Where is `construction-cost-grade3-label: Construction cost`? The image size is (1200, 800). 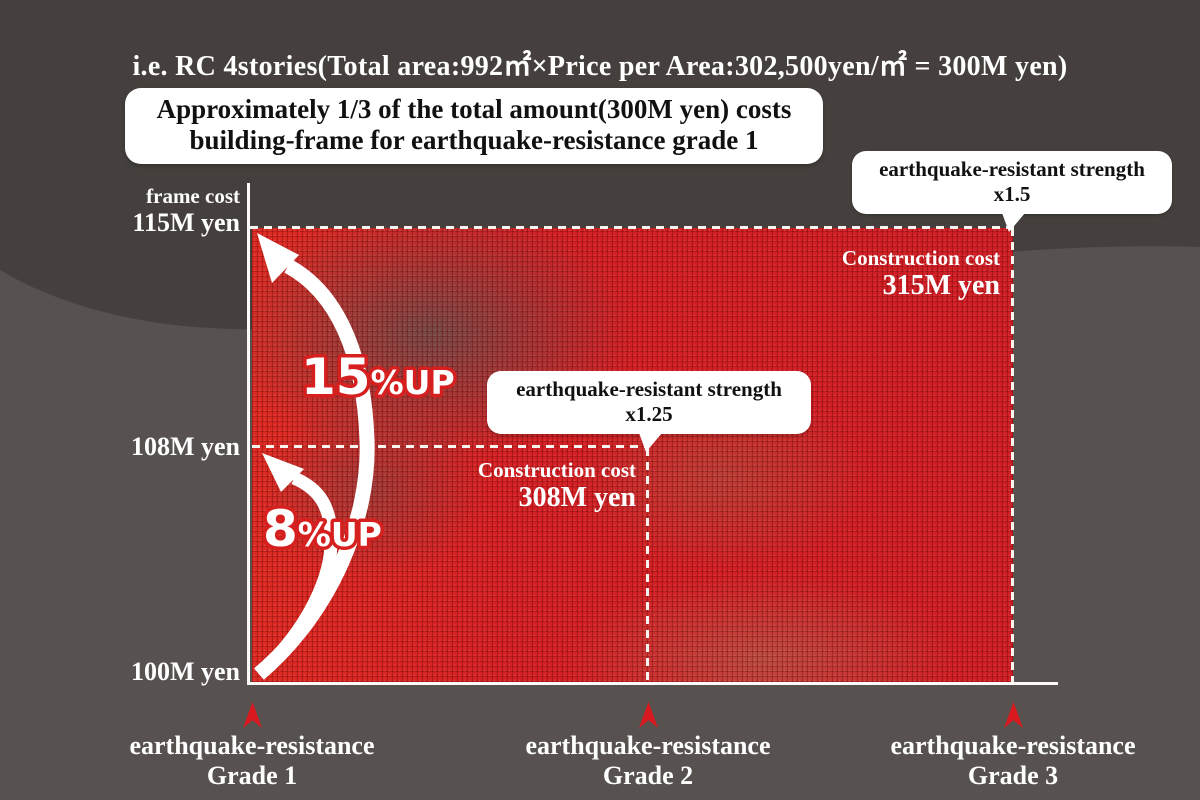 construction-cost-grade3-label: Construction cost is located at coordinates (920, 258).